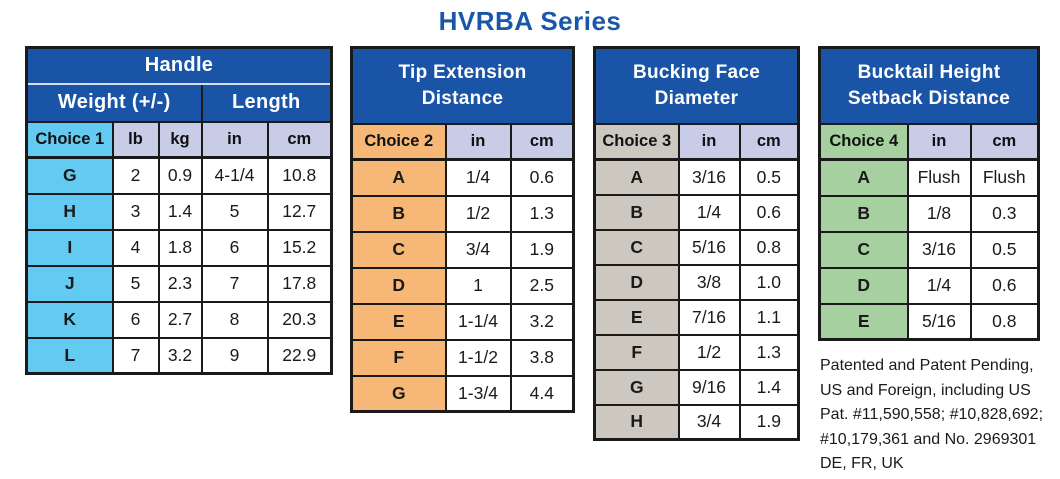 Image resolution: width=1060 pixels, height=479 pixels. What do you see at coordinates (299, 175) in the screenshot?
I see `value-cell: 10.8` at bounding box center [299, 175].